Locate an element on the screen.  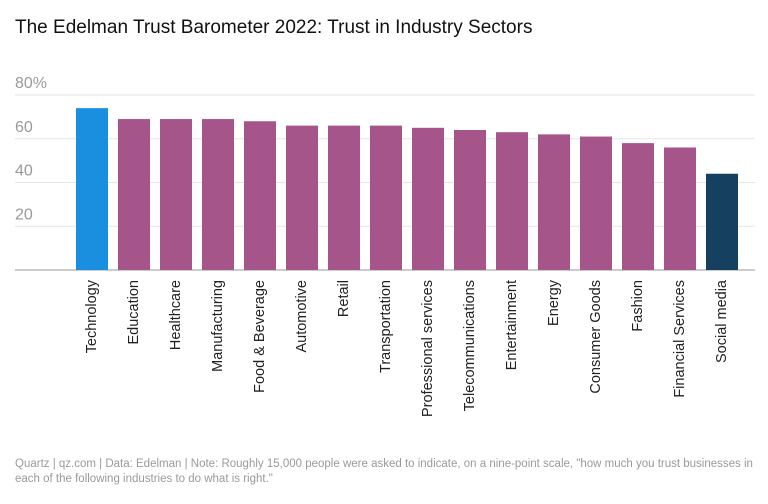
x-tick-label: Transportation is located at coordinates (386, 326).